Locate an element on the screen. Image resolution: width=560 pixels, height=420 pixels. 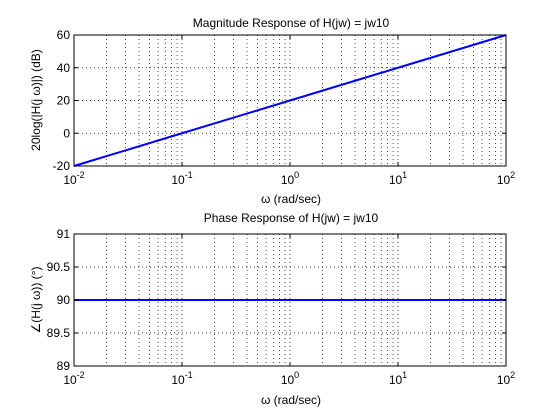
phase-xtick-label: 10⁻² is located at coordinates (73, 378).